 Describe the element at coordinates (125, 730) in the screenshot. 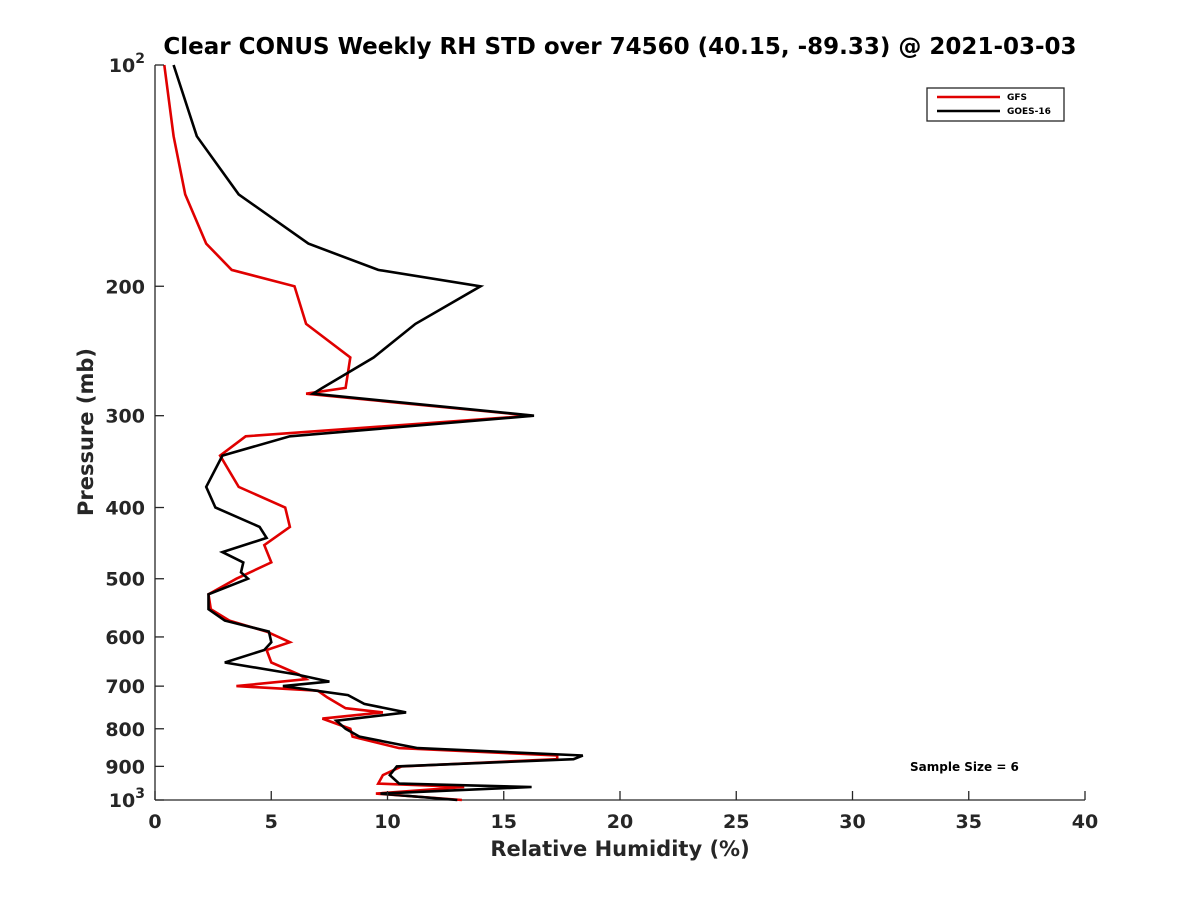

I see `y-tick-label: 800` at that location.